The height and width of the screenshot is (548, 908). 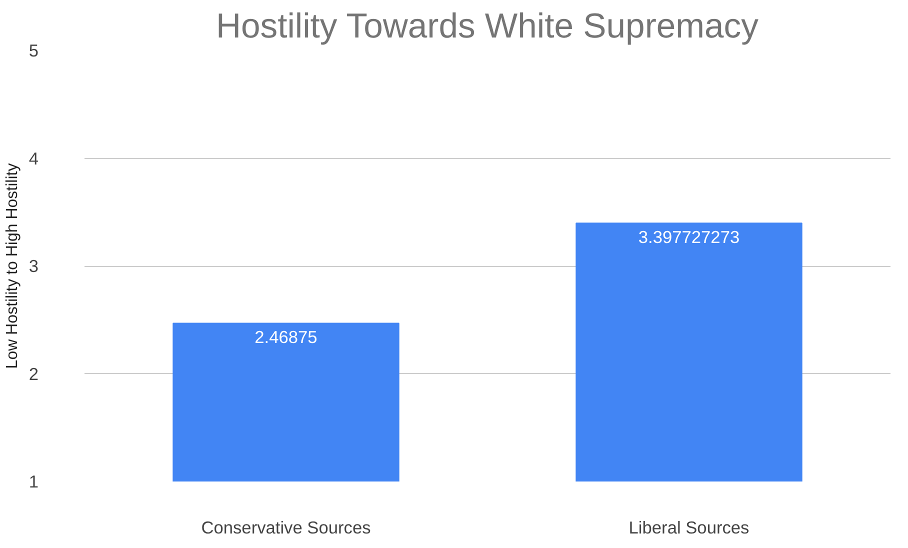 What do you see at coordinates (12, 266) in the screenshot?
I see `y-axis-title: Low Hostility to High Hostility` at bounding box center [12, 266].